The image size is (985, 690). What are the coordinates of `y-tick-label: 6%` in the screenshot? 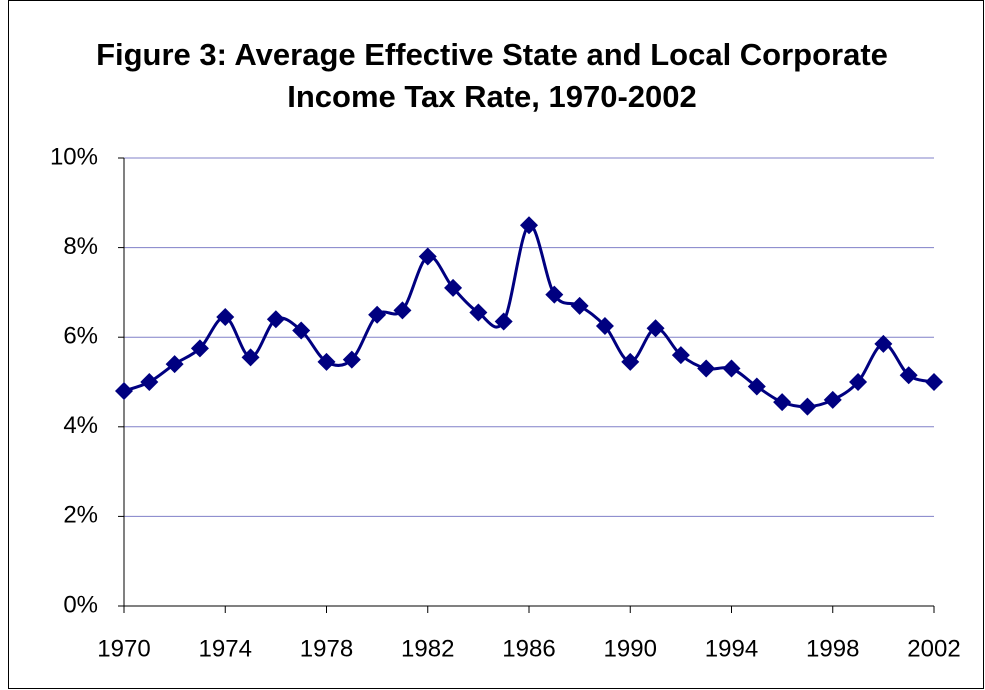 It's located at (80, 336).